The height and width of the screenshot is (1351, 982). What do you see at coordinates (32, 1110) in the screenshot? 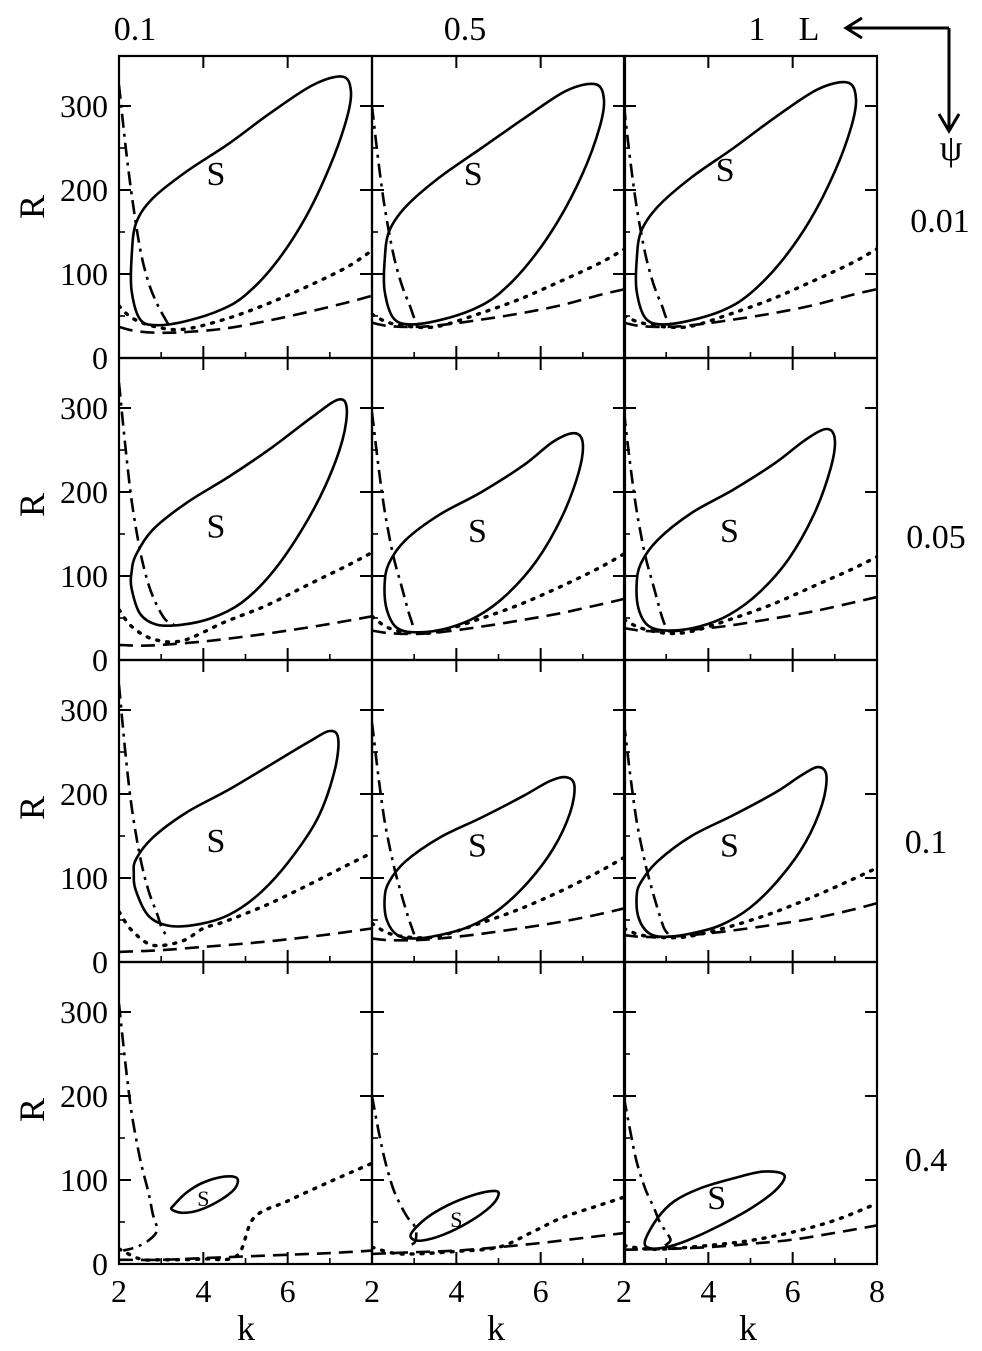
I see `y-axis-label-row-4: R` at bounding box center [32, 1110].